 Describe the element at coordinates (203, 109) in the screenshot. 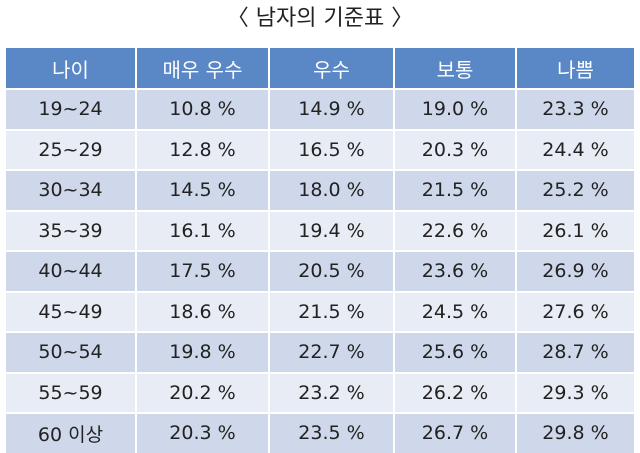

I see `value-cell: 10.8 %` at that location.